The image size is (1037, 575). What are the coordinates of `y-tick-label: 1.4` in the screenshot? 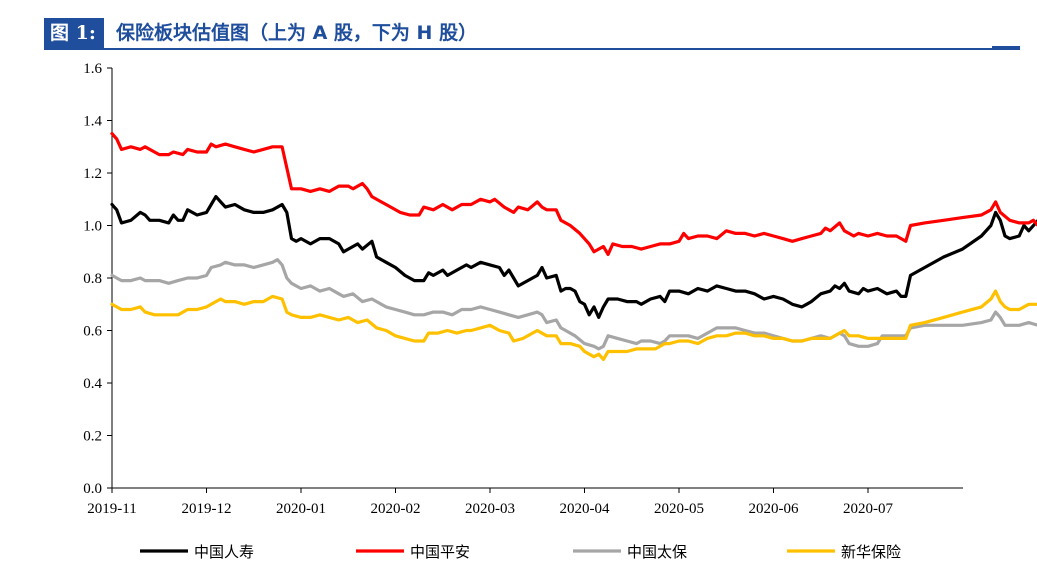 It's located at (92, 122).